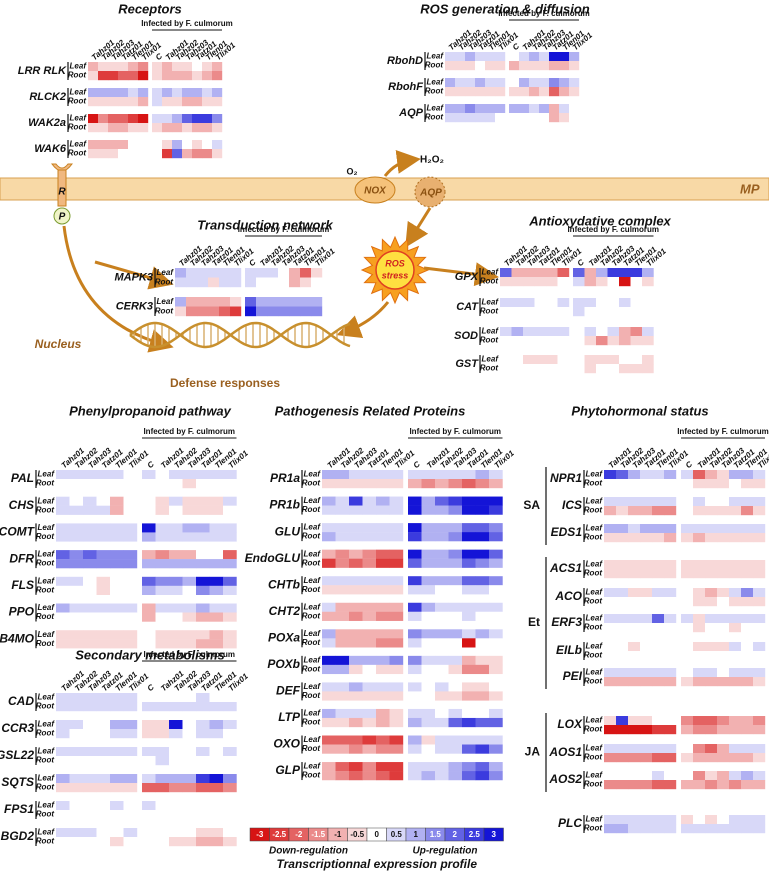 The height and width of the screenshot is (873, 769). What do you see at coordinates (357, 834) in the screenshot?
I see `legend-tick-label: -0.5` at bounding box center [357, 834].